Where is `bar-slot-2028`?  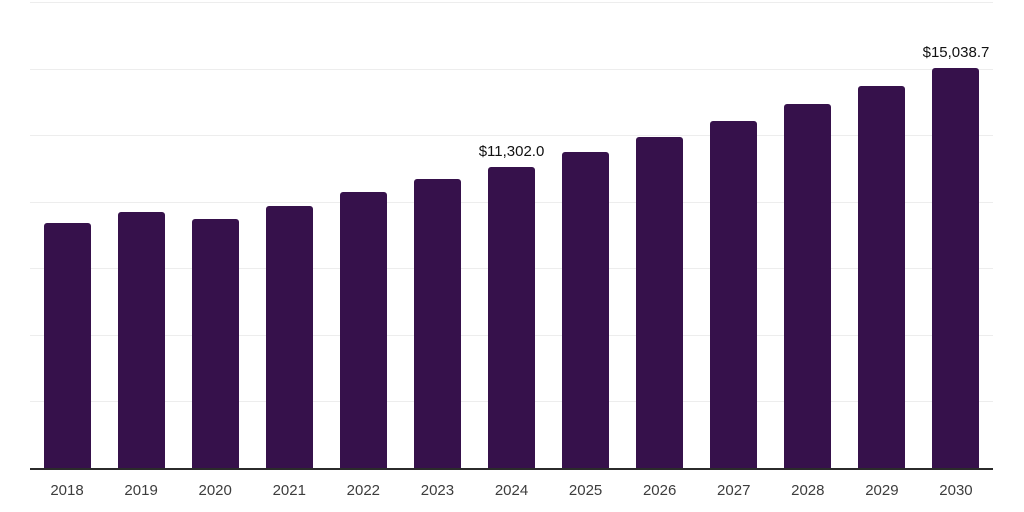
bar-slot-2028 is located at coordinates (808, 235).